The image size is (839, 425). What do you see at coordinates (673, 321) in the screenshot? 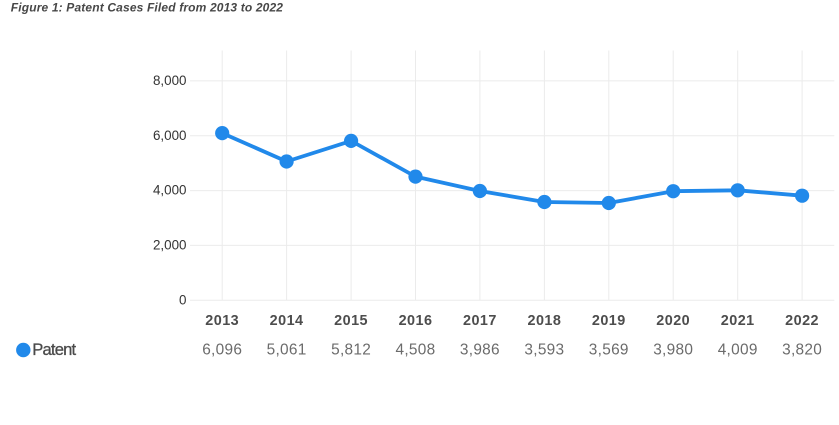
I see `svg-text: 2020` at bounding box center [673, 321].